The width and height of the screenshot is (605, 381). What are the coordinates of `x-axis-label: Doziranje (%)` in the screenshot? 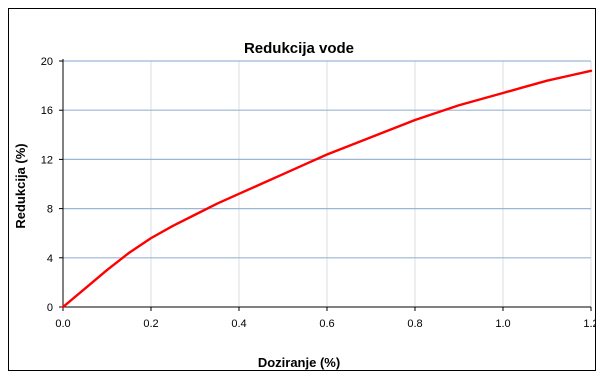 It's located at (299, 362).